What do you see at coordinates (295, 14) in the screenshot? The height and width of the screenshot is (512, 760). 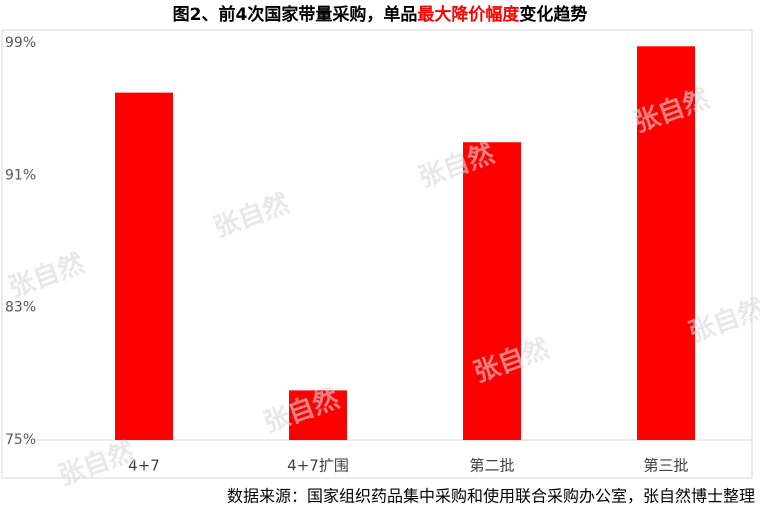 I see `title-part: 图2、前4次国家带量采购，单品` at bounding box center [295, 14].